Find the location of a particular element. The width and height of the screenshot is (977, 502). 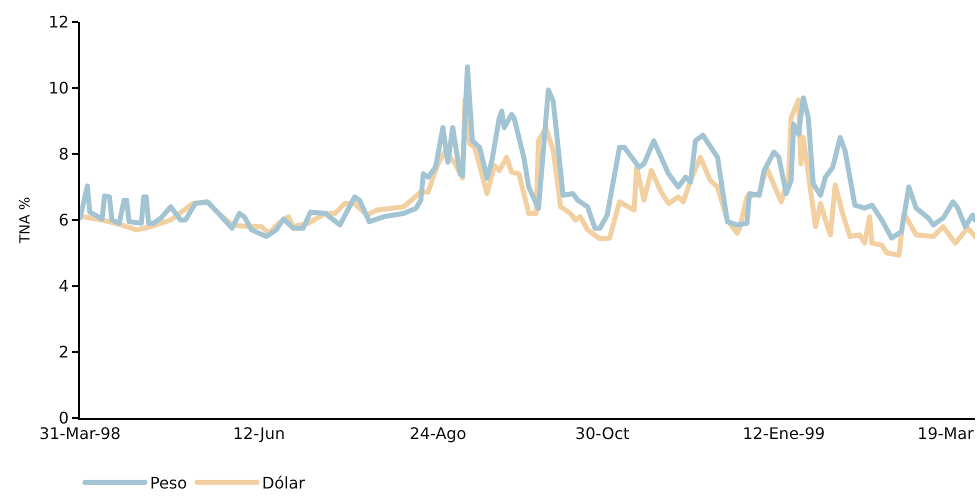

y-tick-label: 10 is located at coordinates (58, 88).